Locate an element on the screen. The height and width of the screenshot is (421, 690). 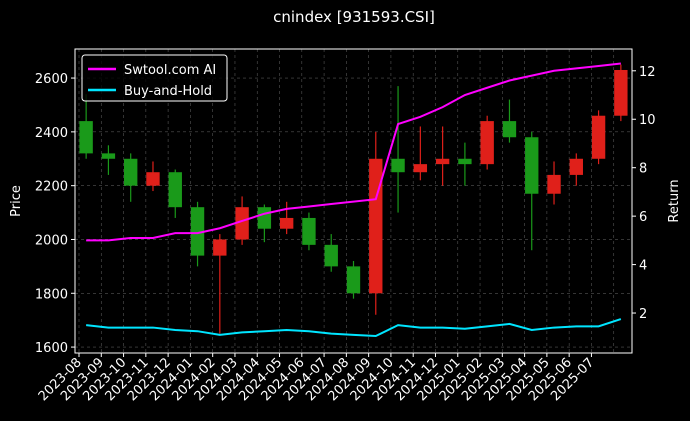
legend-box is located at coordinates (154, 78).